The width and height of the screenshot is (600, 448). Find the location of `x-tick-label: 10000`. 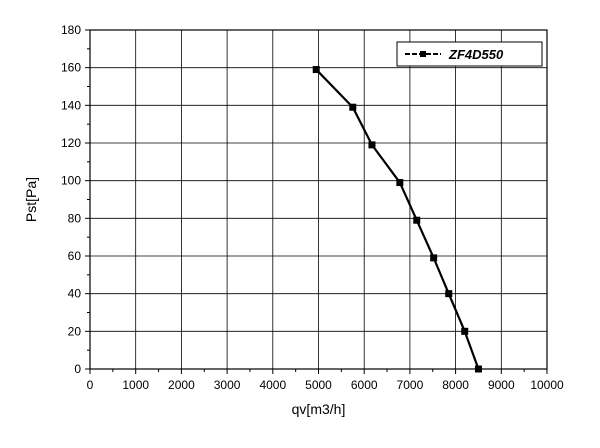

x-tick-label: 10000 is located at coordinates (547, 385).